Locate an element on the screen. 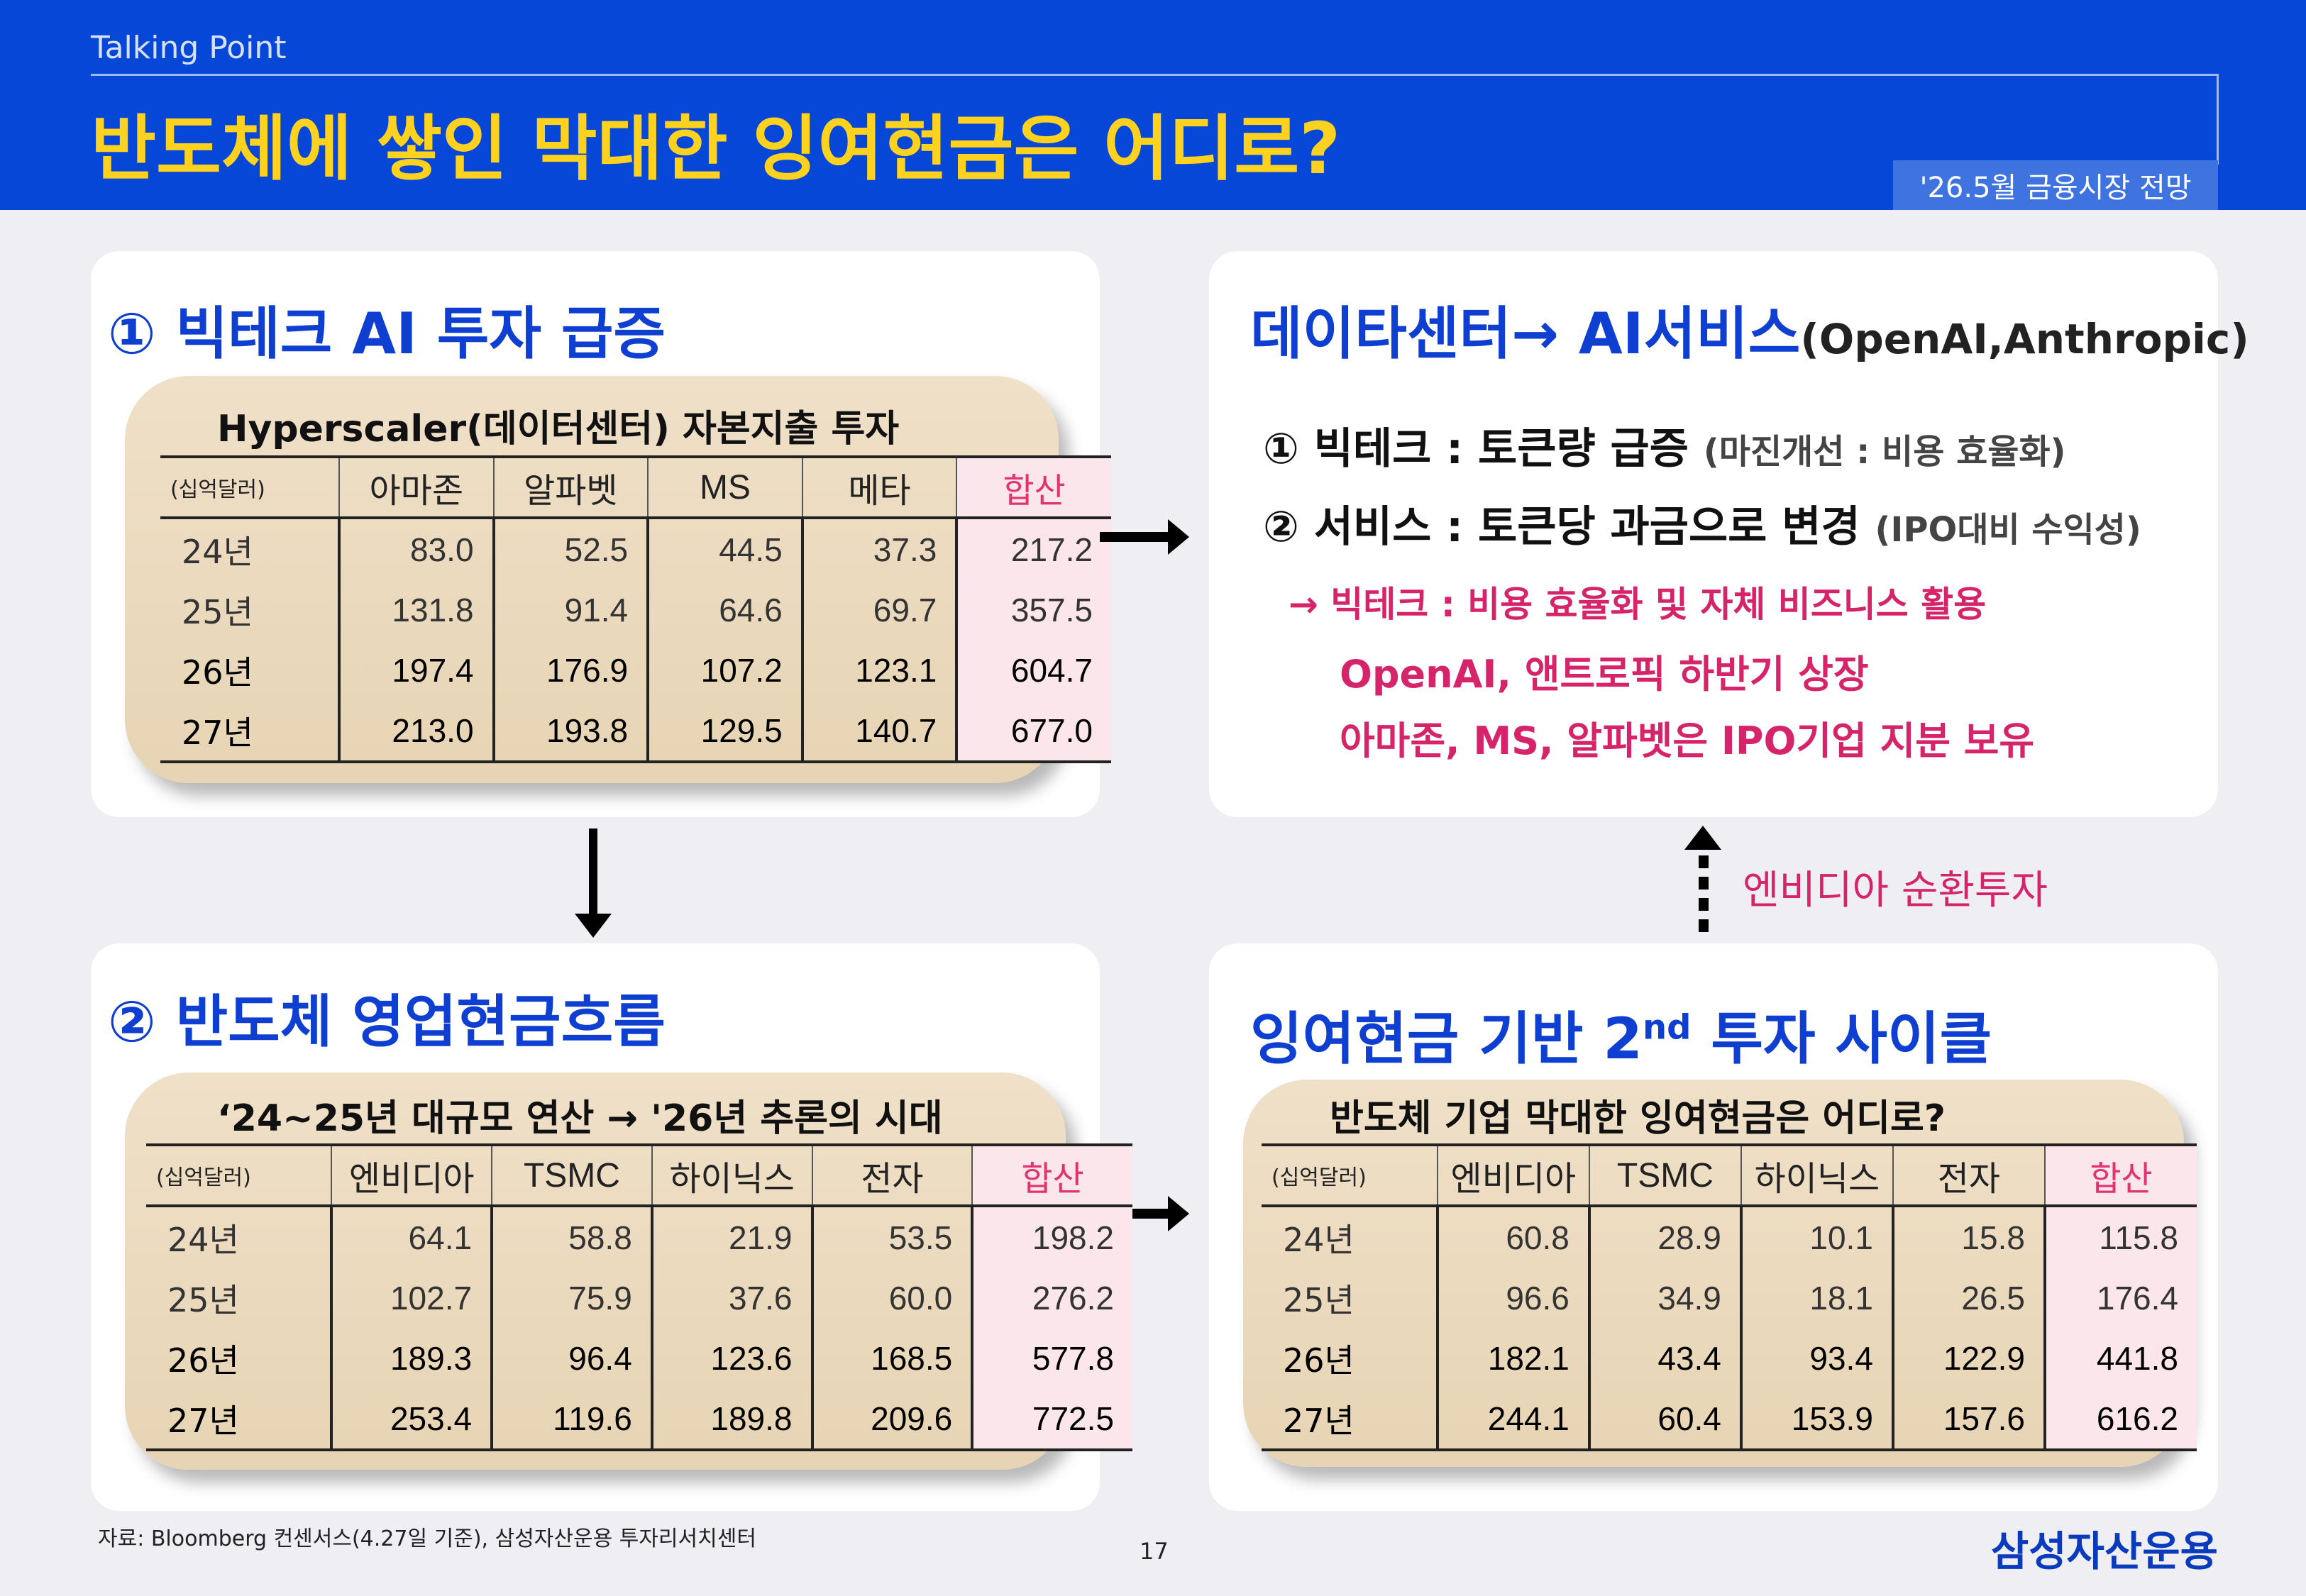 The height and width of the screenshot is (1596, 2306). table-cell: 213.0 is located at coordinates (417, 731).